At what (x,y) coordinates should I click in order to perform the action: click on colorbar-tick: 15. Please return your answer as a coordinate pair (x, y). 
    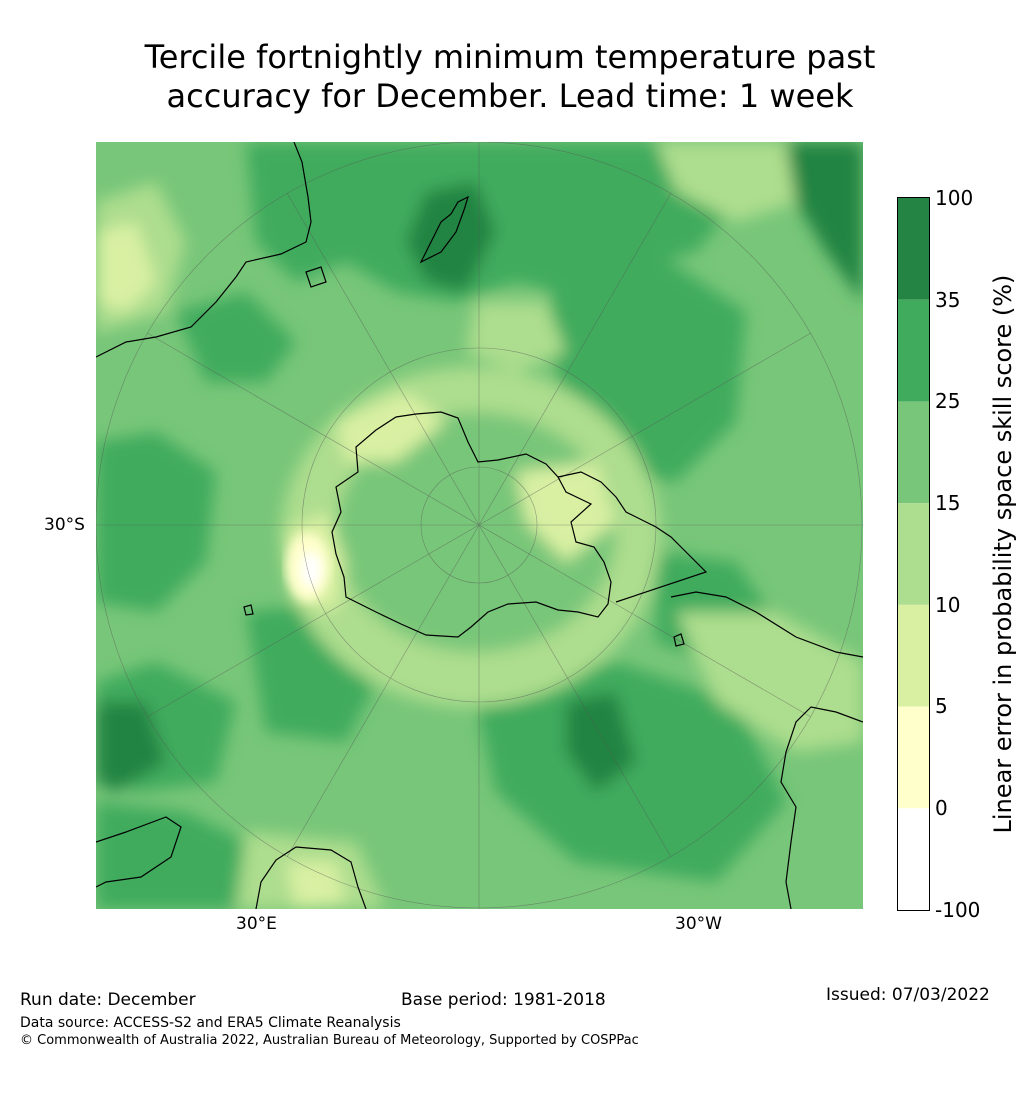
    Looking at the image, I should click on (948, 503).